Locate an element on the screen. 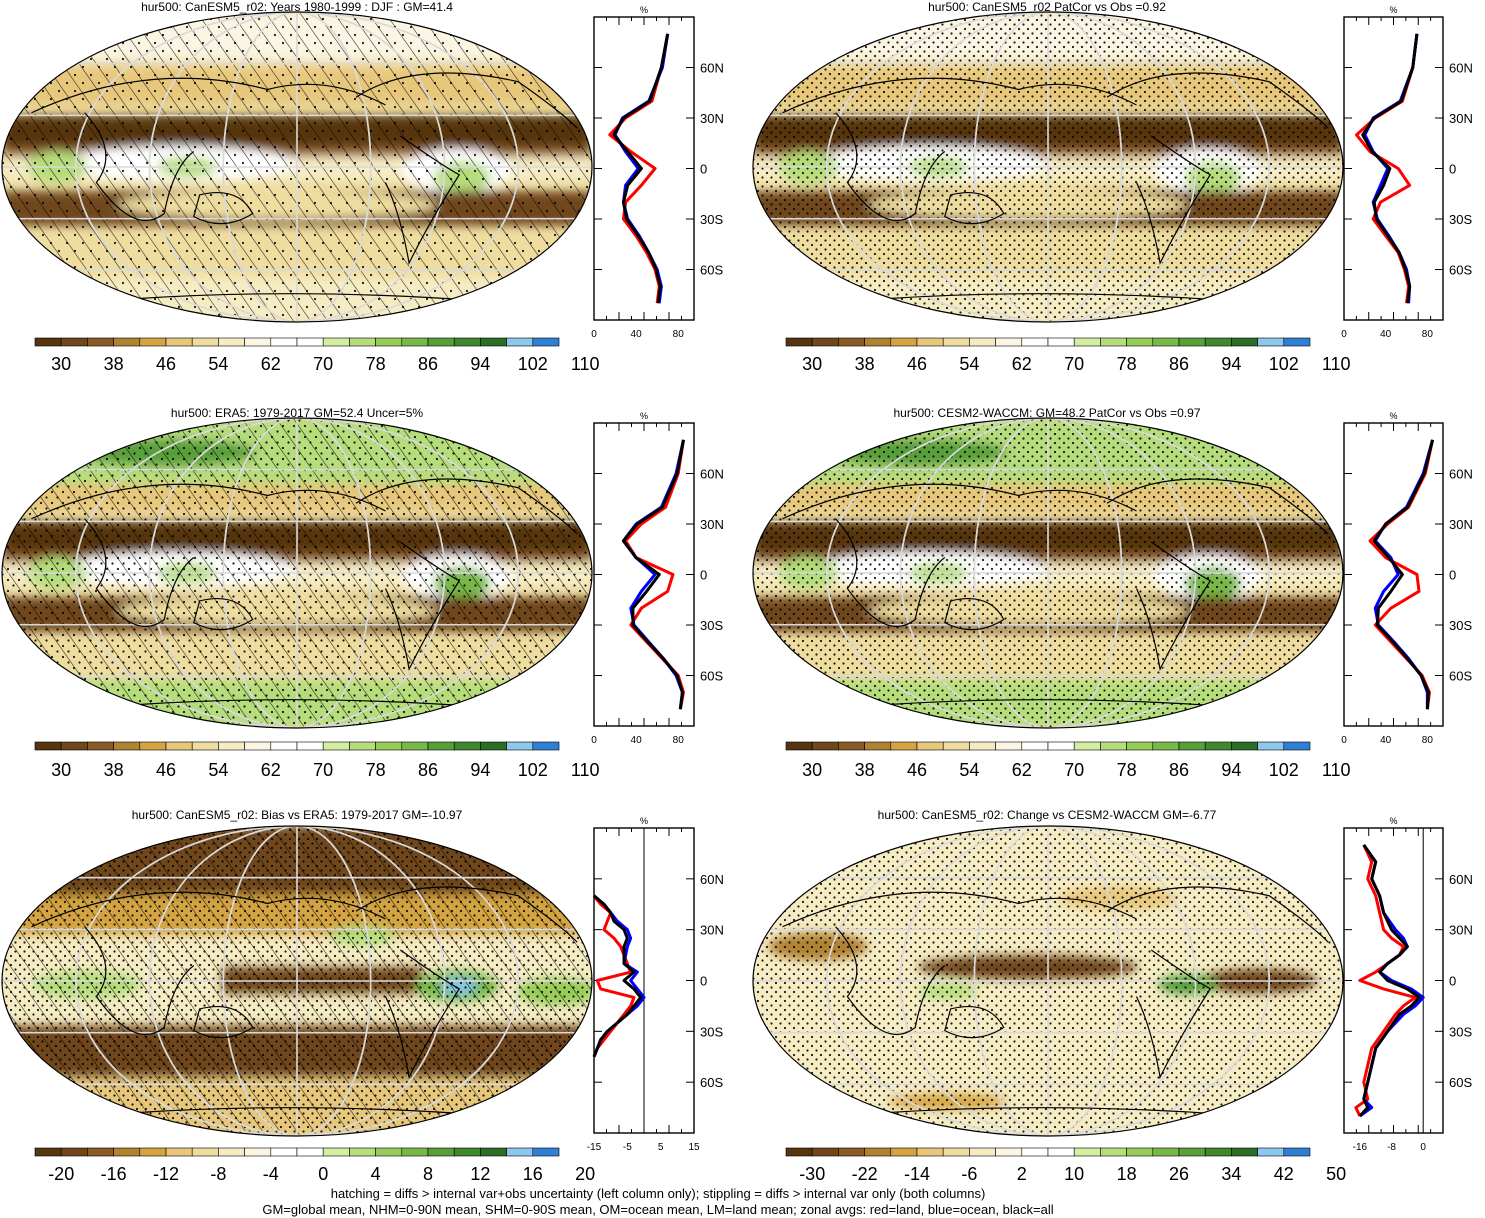 The width and height of the screenshot is (1485, 1218). colorbar-label: -4 is located at coordinates (271, 1174).